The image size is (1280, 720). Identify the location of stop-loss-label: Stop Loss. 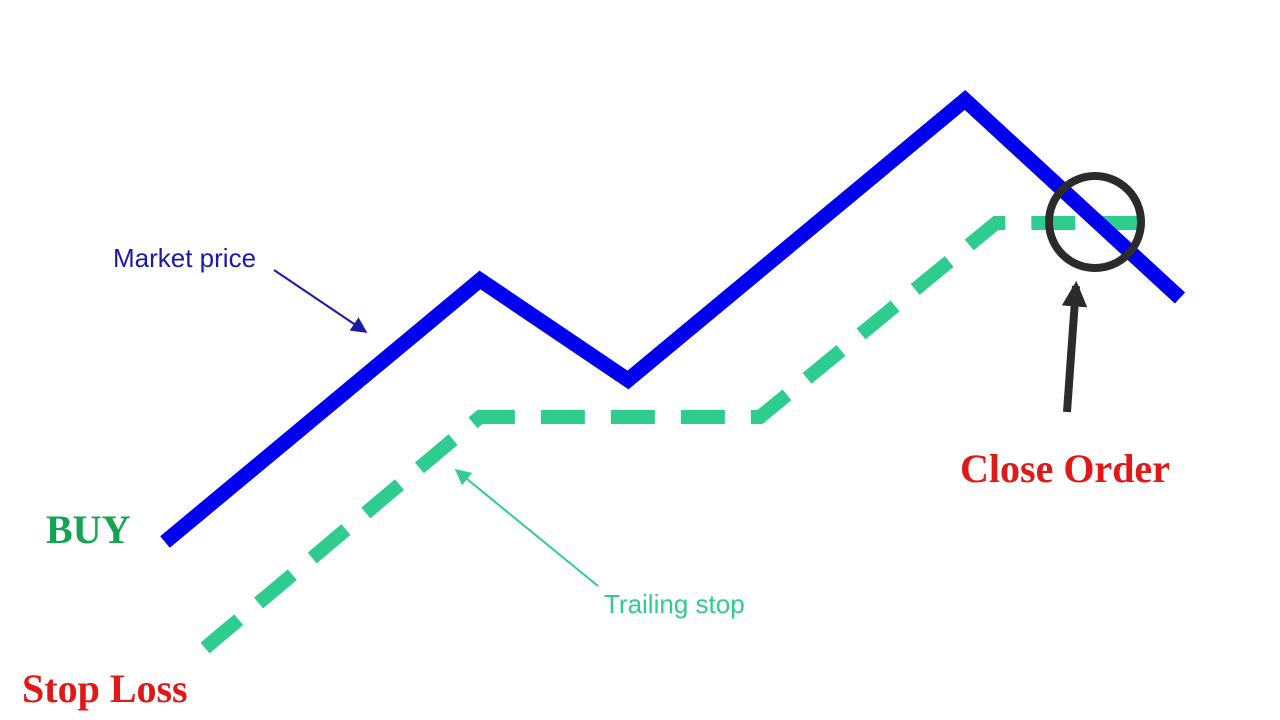
(105, 688).